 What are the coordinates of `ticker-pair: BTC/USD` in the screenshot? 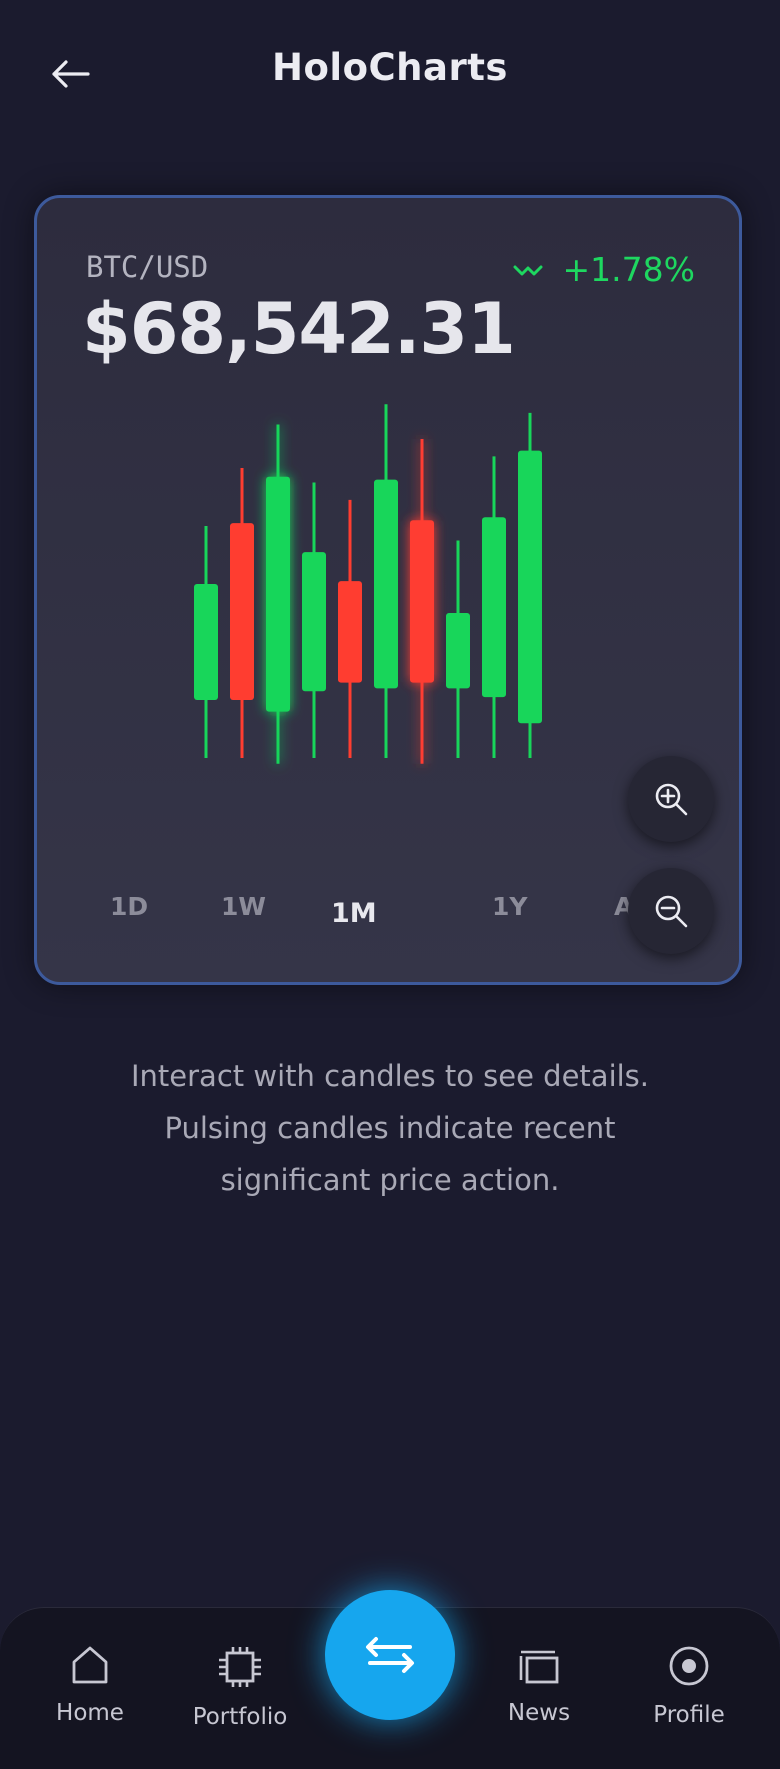 It's located at (147, 267).